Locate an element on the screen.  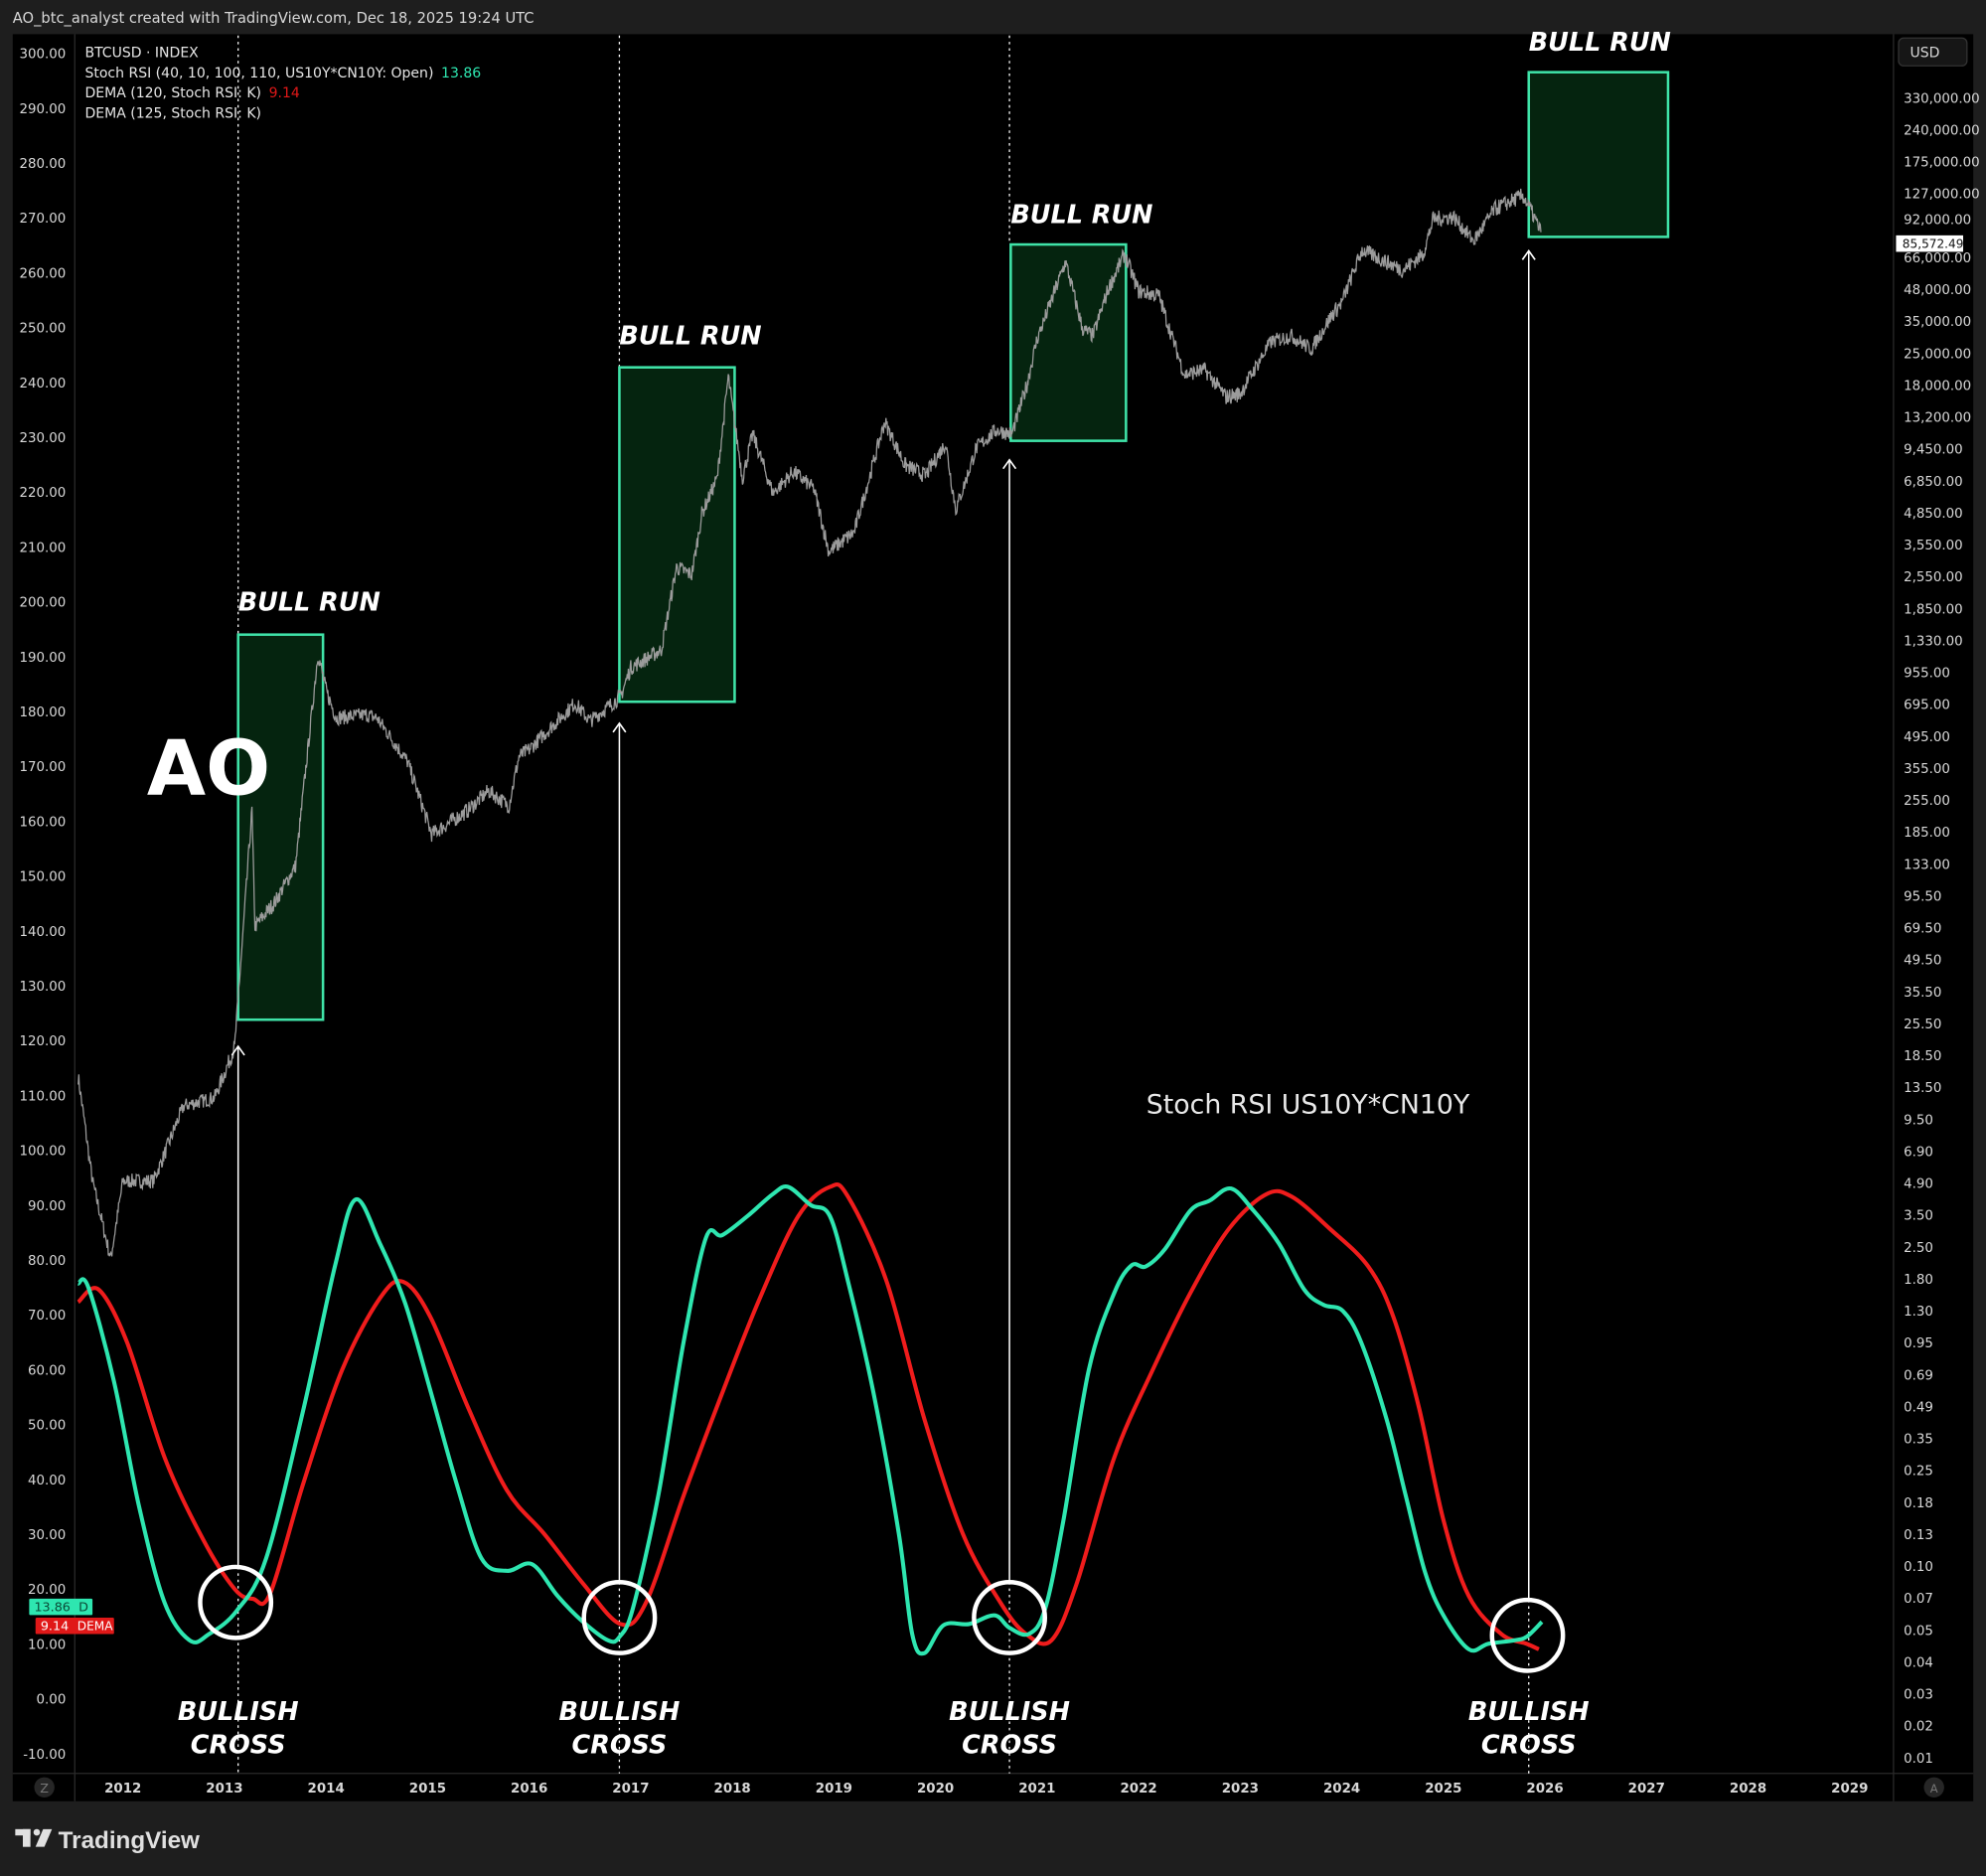
price-axis-tick-label: 9.50 is located at coordinates (1918, 1120).